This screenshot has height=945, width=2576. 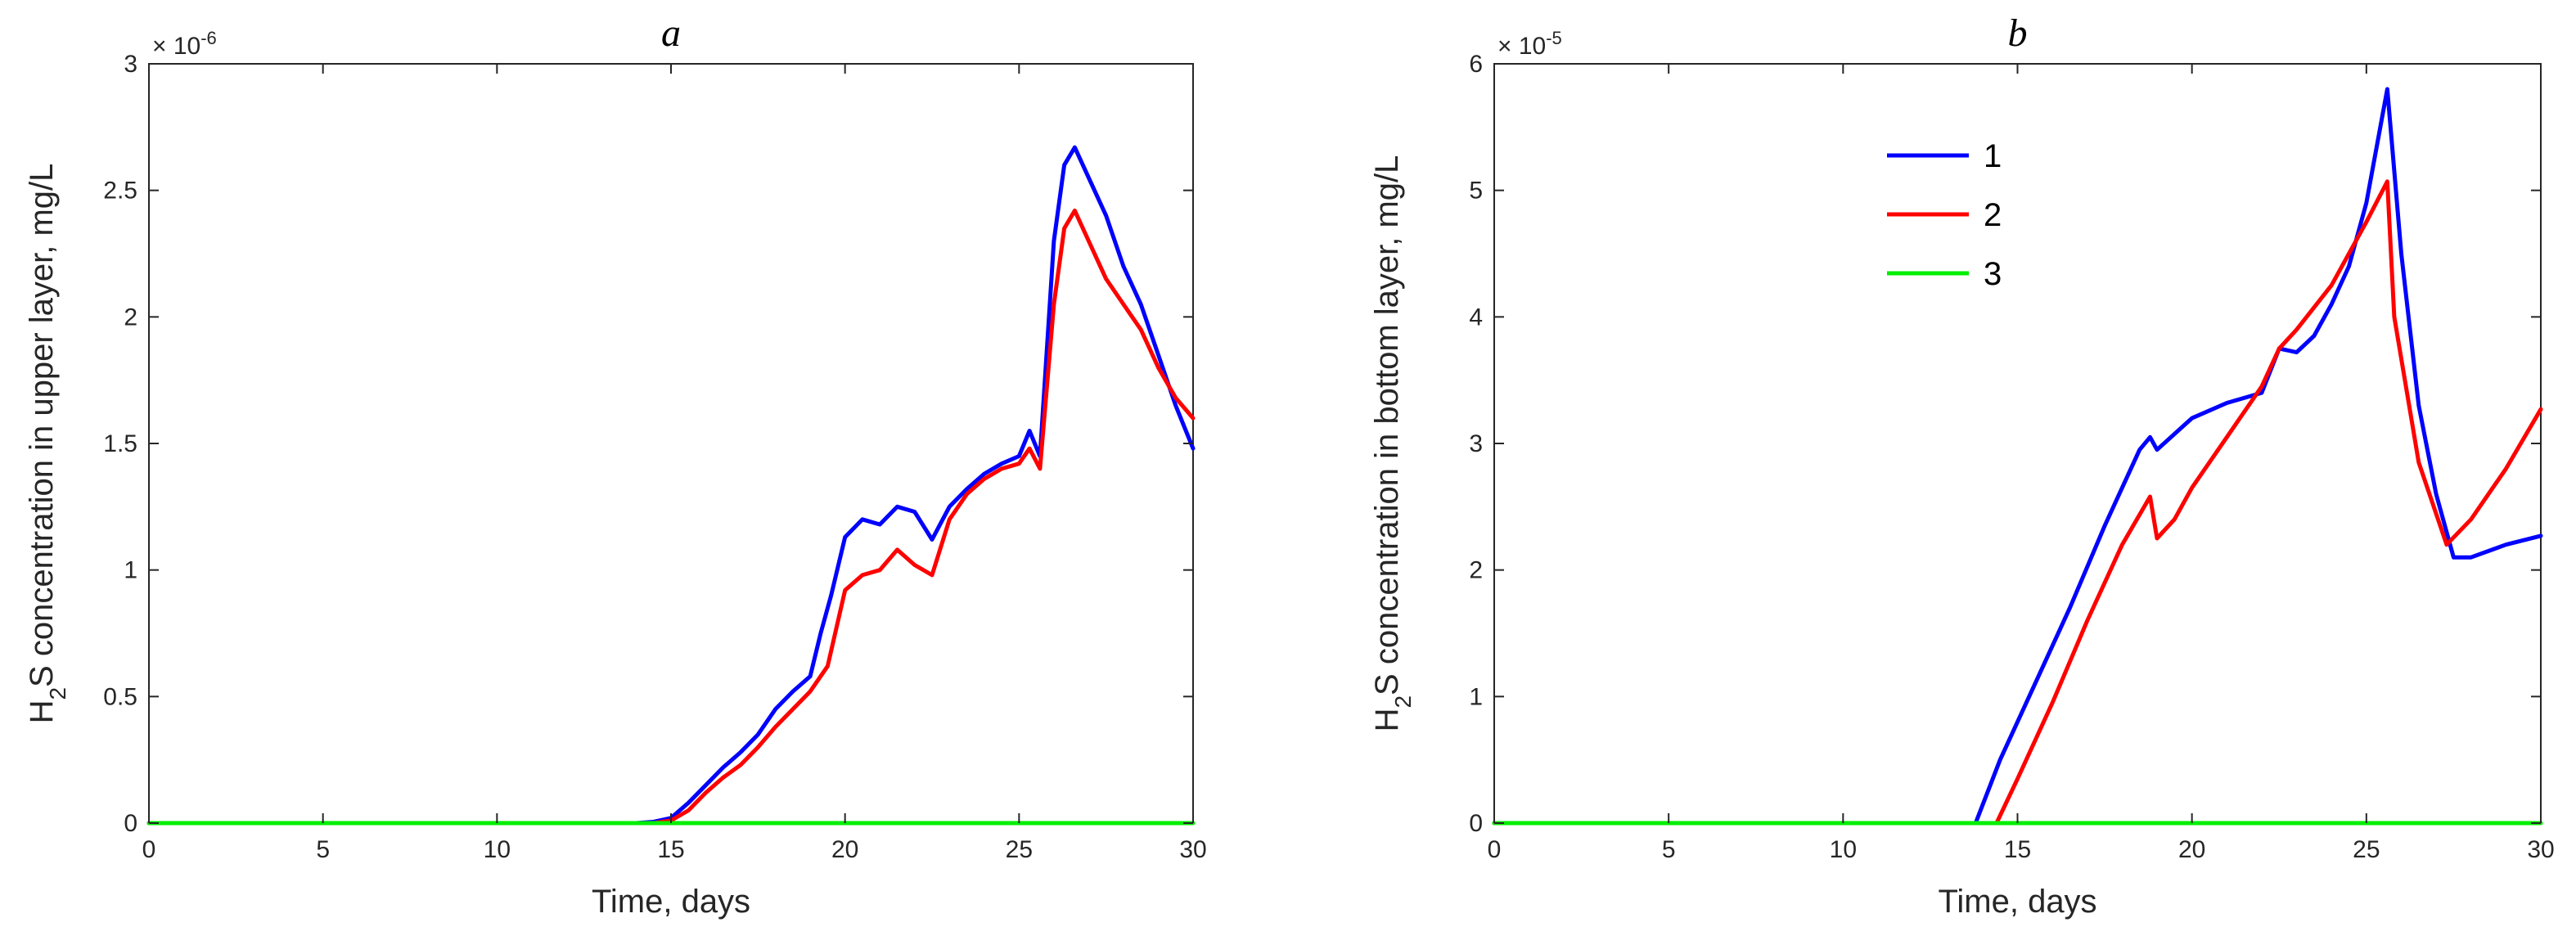 I want to click on legend-label-1: 1, so click(x=1993, y=156).